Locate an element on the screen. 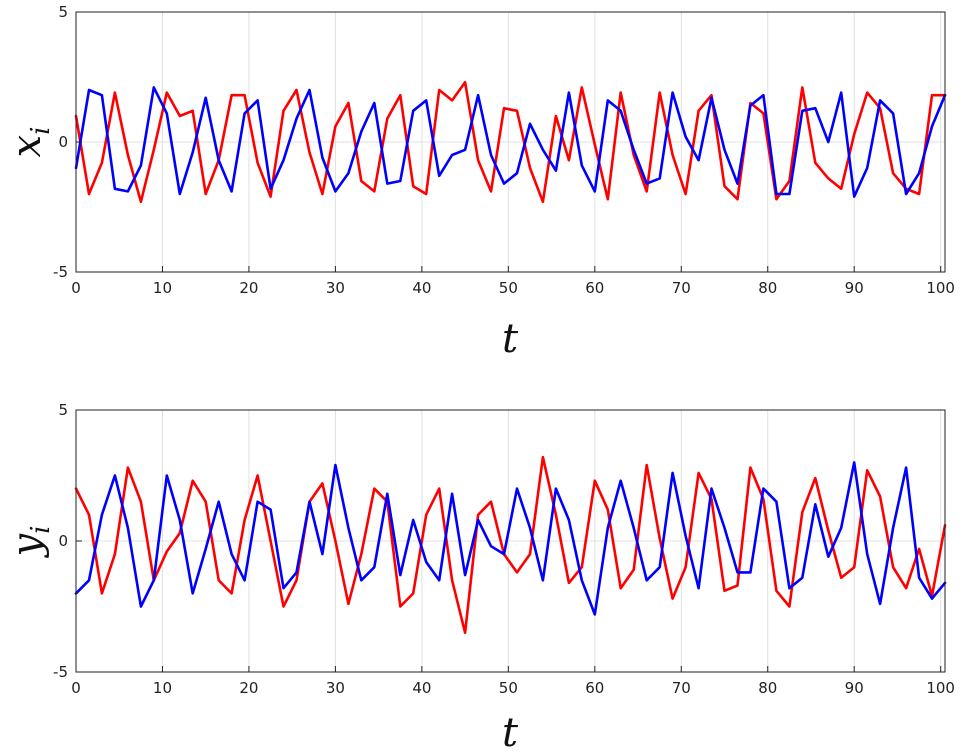  top-y-axis-label-subscript: i is located at coordinates (41, 131).